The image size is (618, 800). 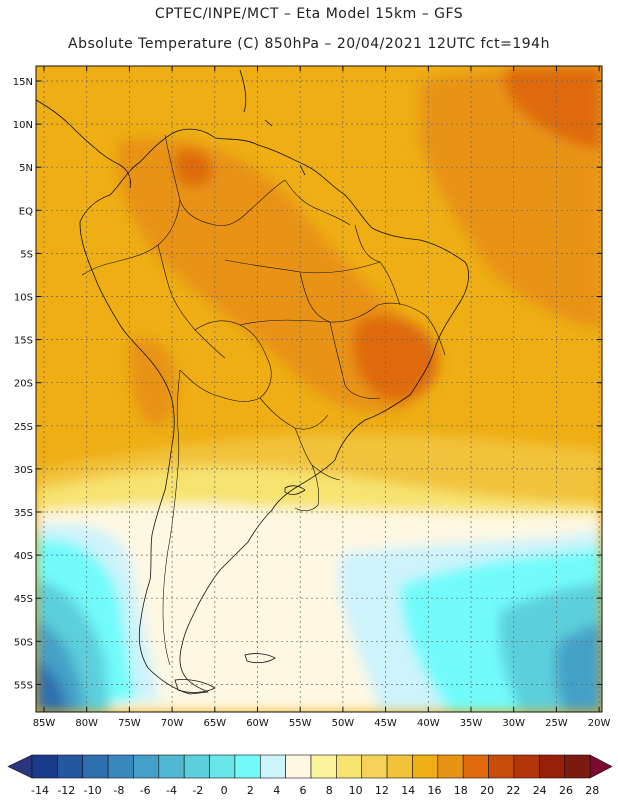 I want to click on lat-label: 15N, so click(x=23, y=82).